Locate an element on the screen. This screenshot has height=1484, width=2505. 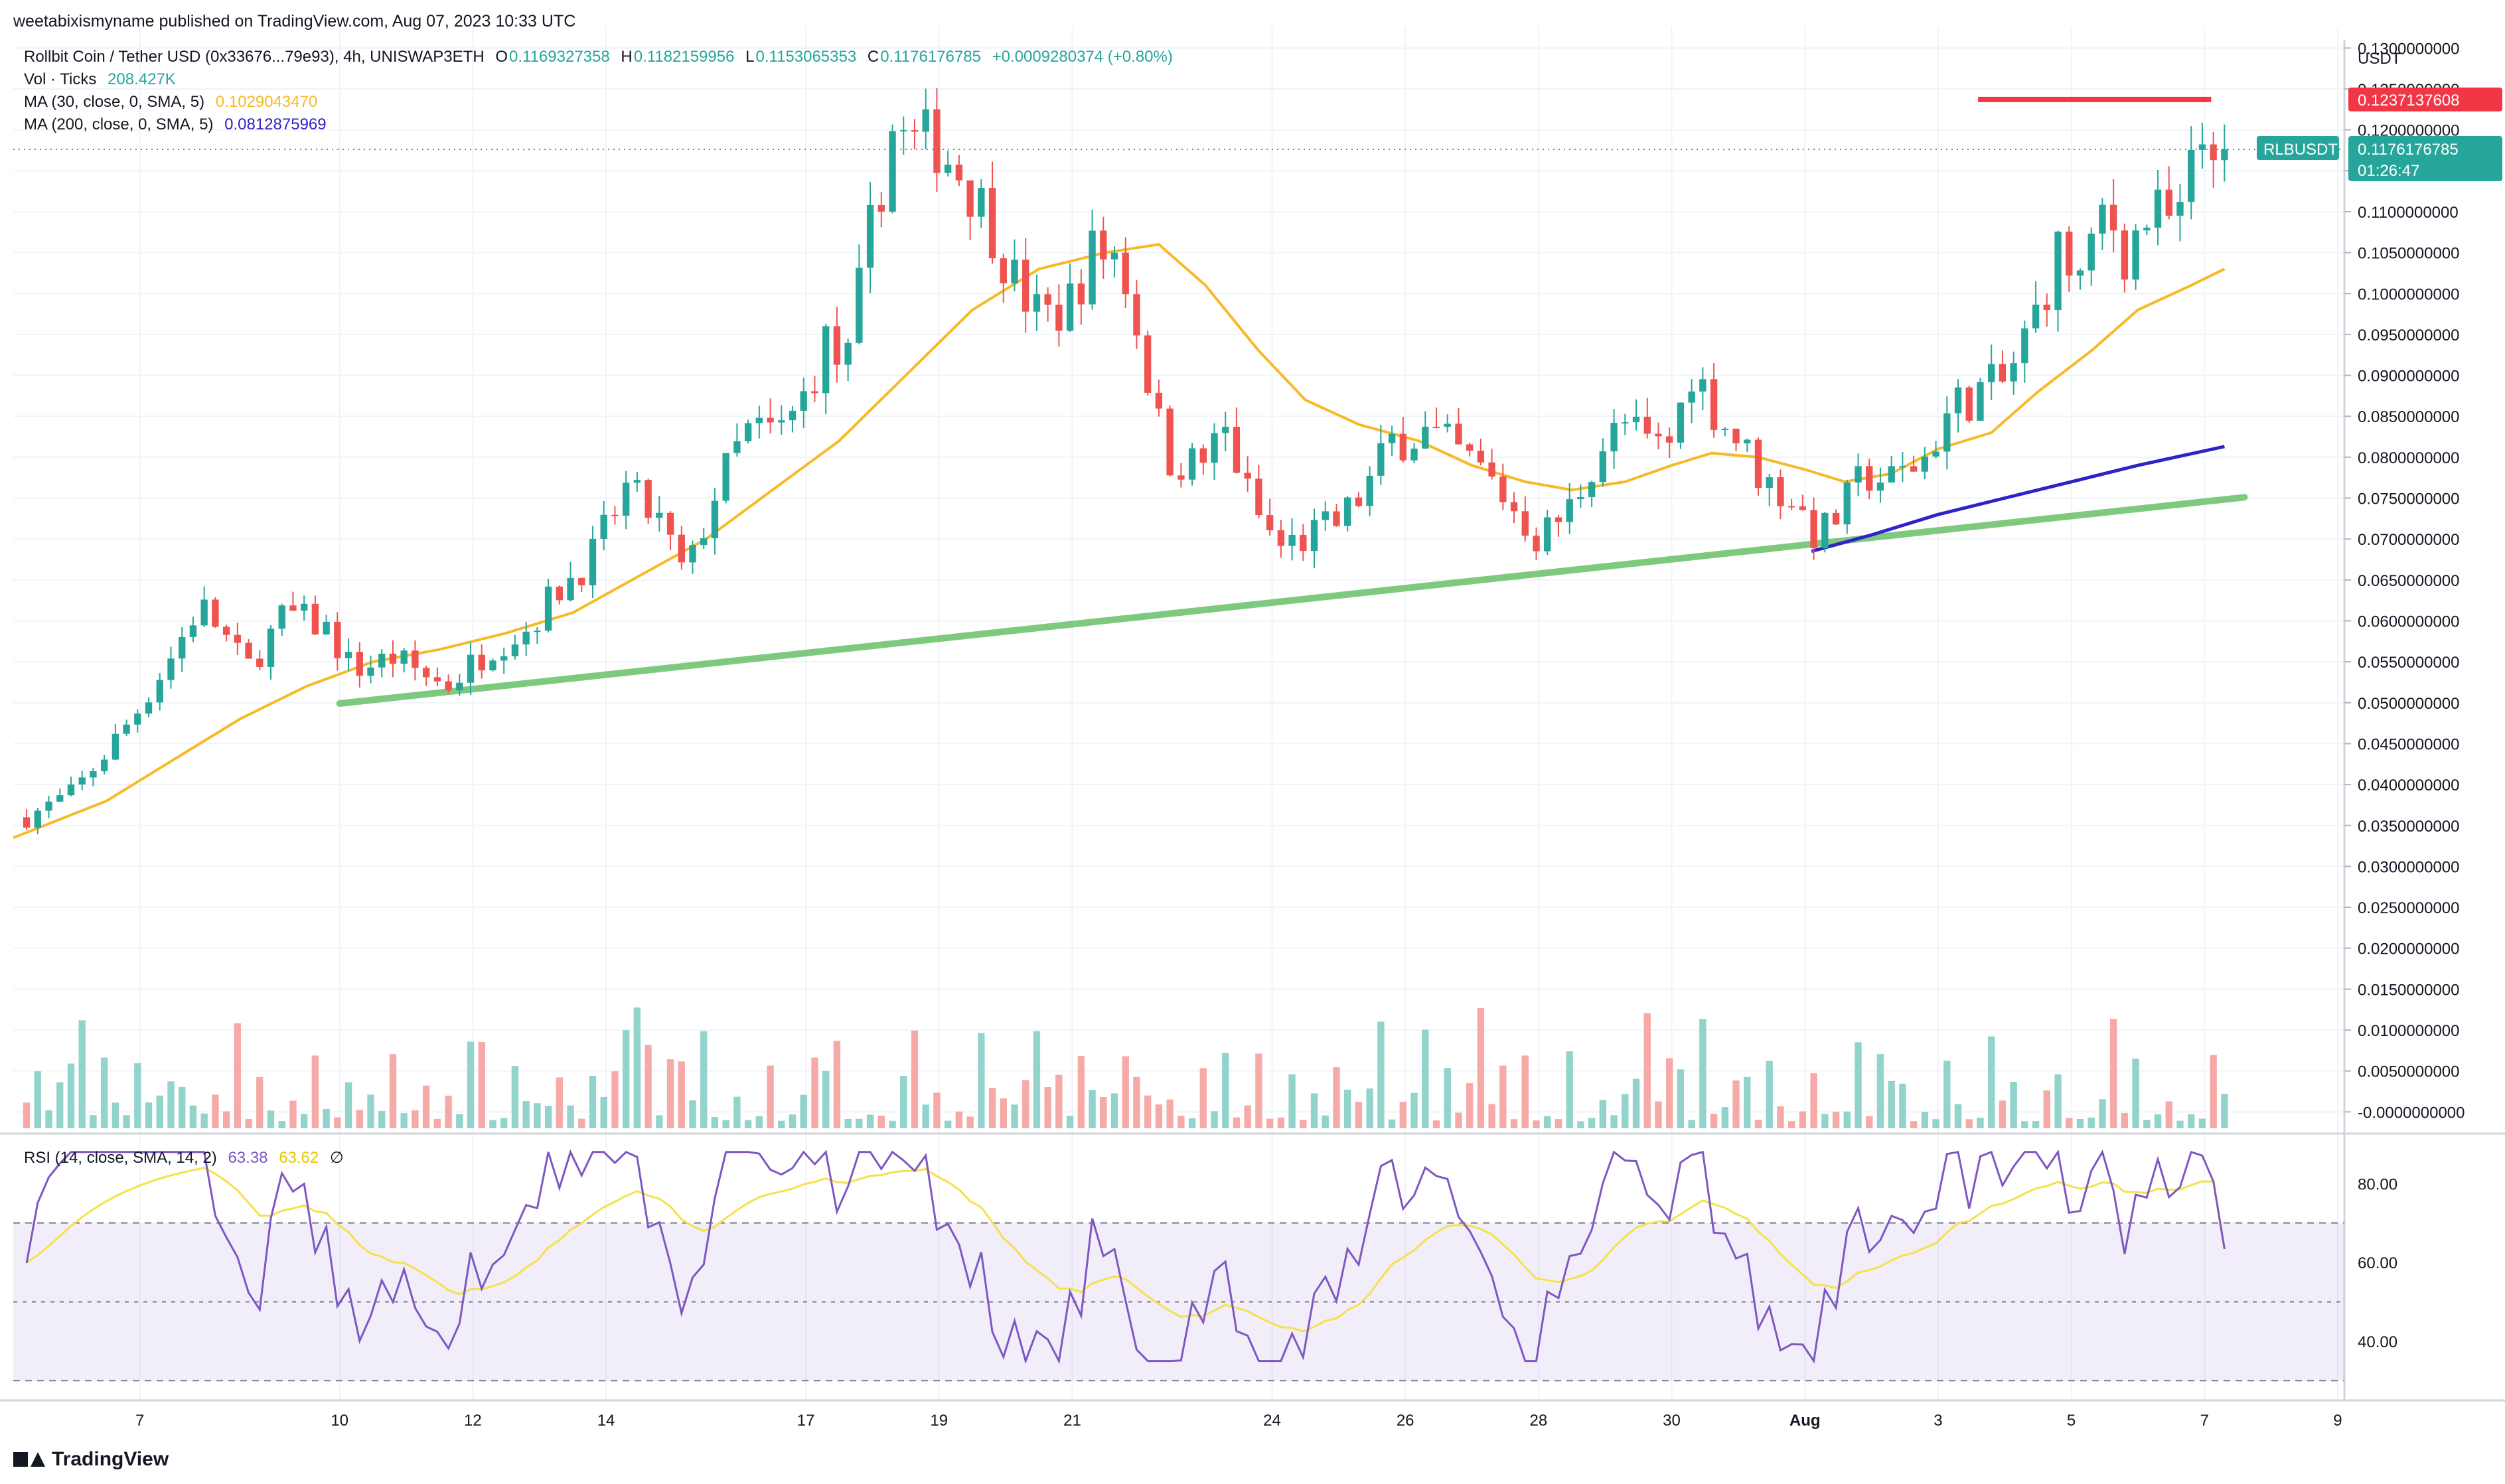
volume-legend: Vol · Ticks 208.427K is located at coordinates (103, 79).